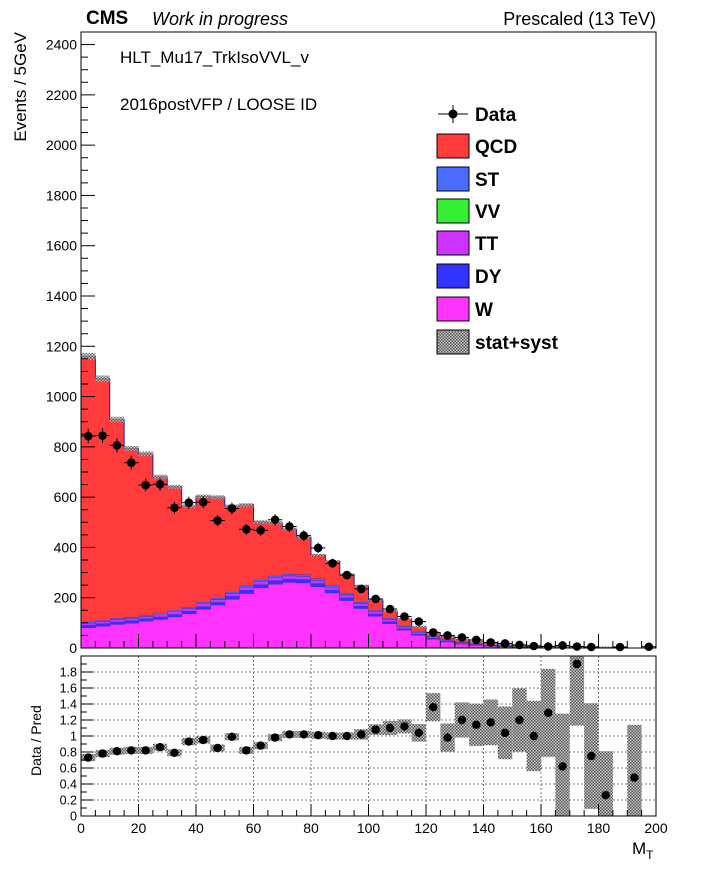 This screenshot has height=872, width=716. What do you see at coordinates (656, 828) in the screenshot?
I see `xtick-label-200: 200` at bounding box center [656, 828].